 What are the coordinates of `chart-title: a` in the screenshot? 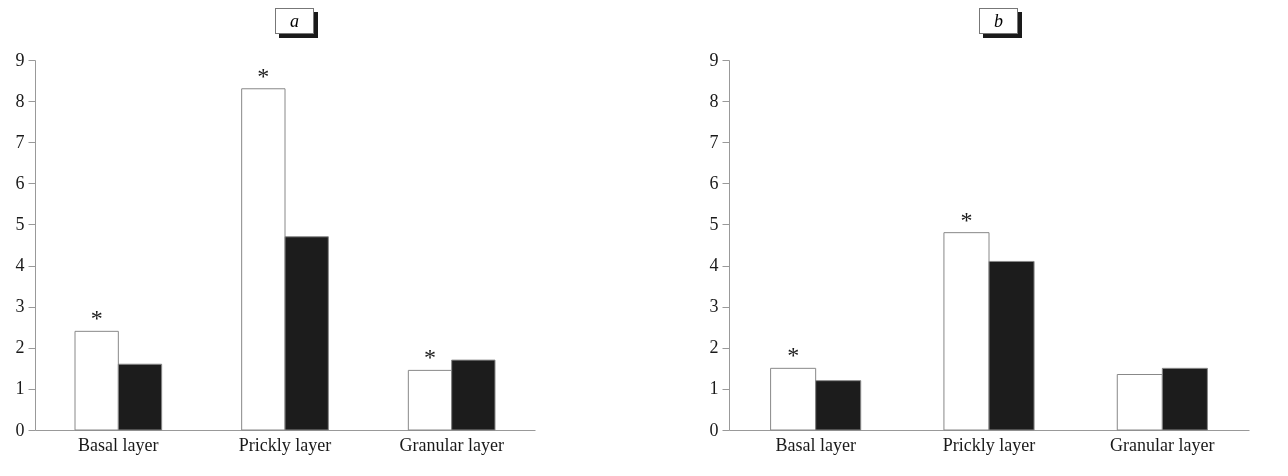 It's located at (294, 21).